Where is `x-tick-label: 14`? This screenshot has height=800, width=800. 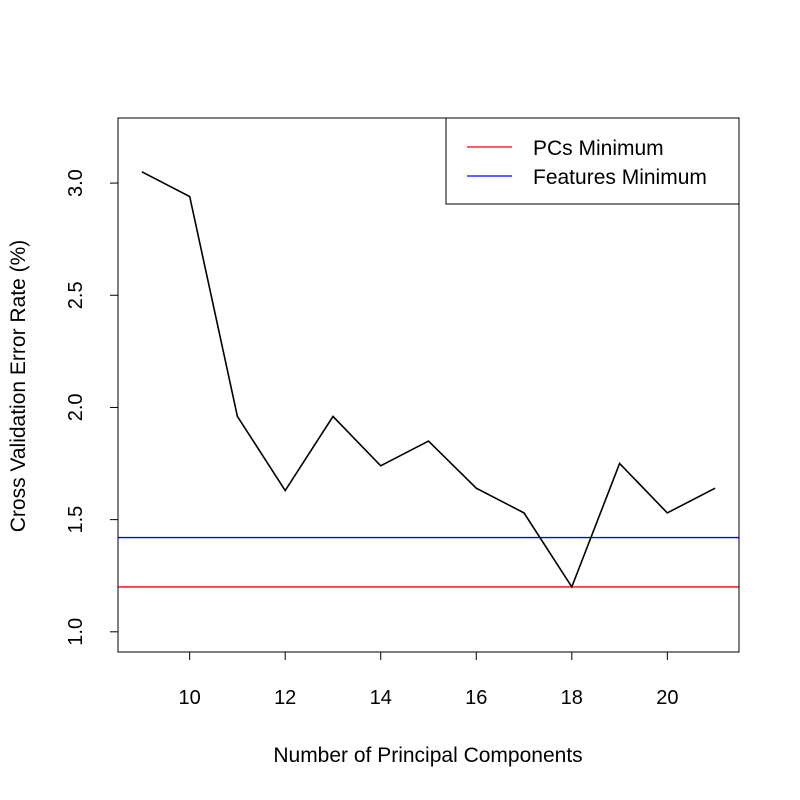
x-tick-label: 14 is located at coordinates (381, 698).